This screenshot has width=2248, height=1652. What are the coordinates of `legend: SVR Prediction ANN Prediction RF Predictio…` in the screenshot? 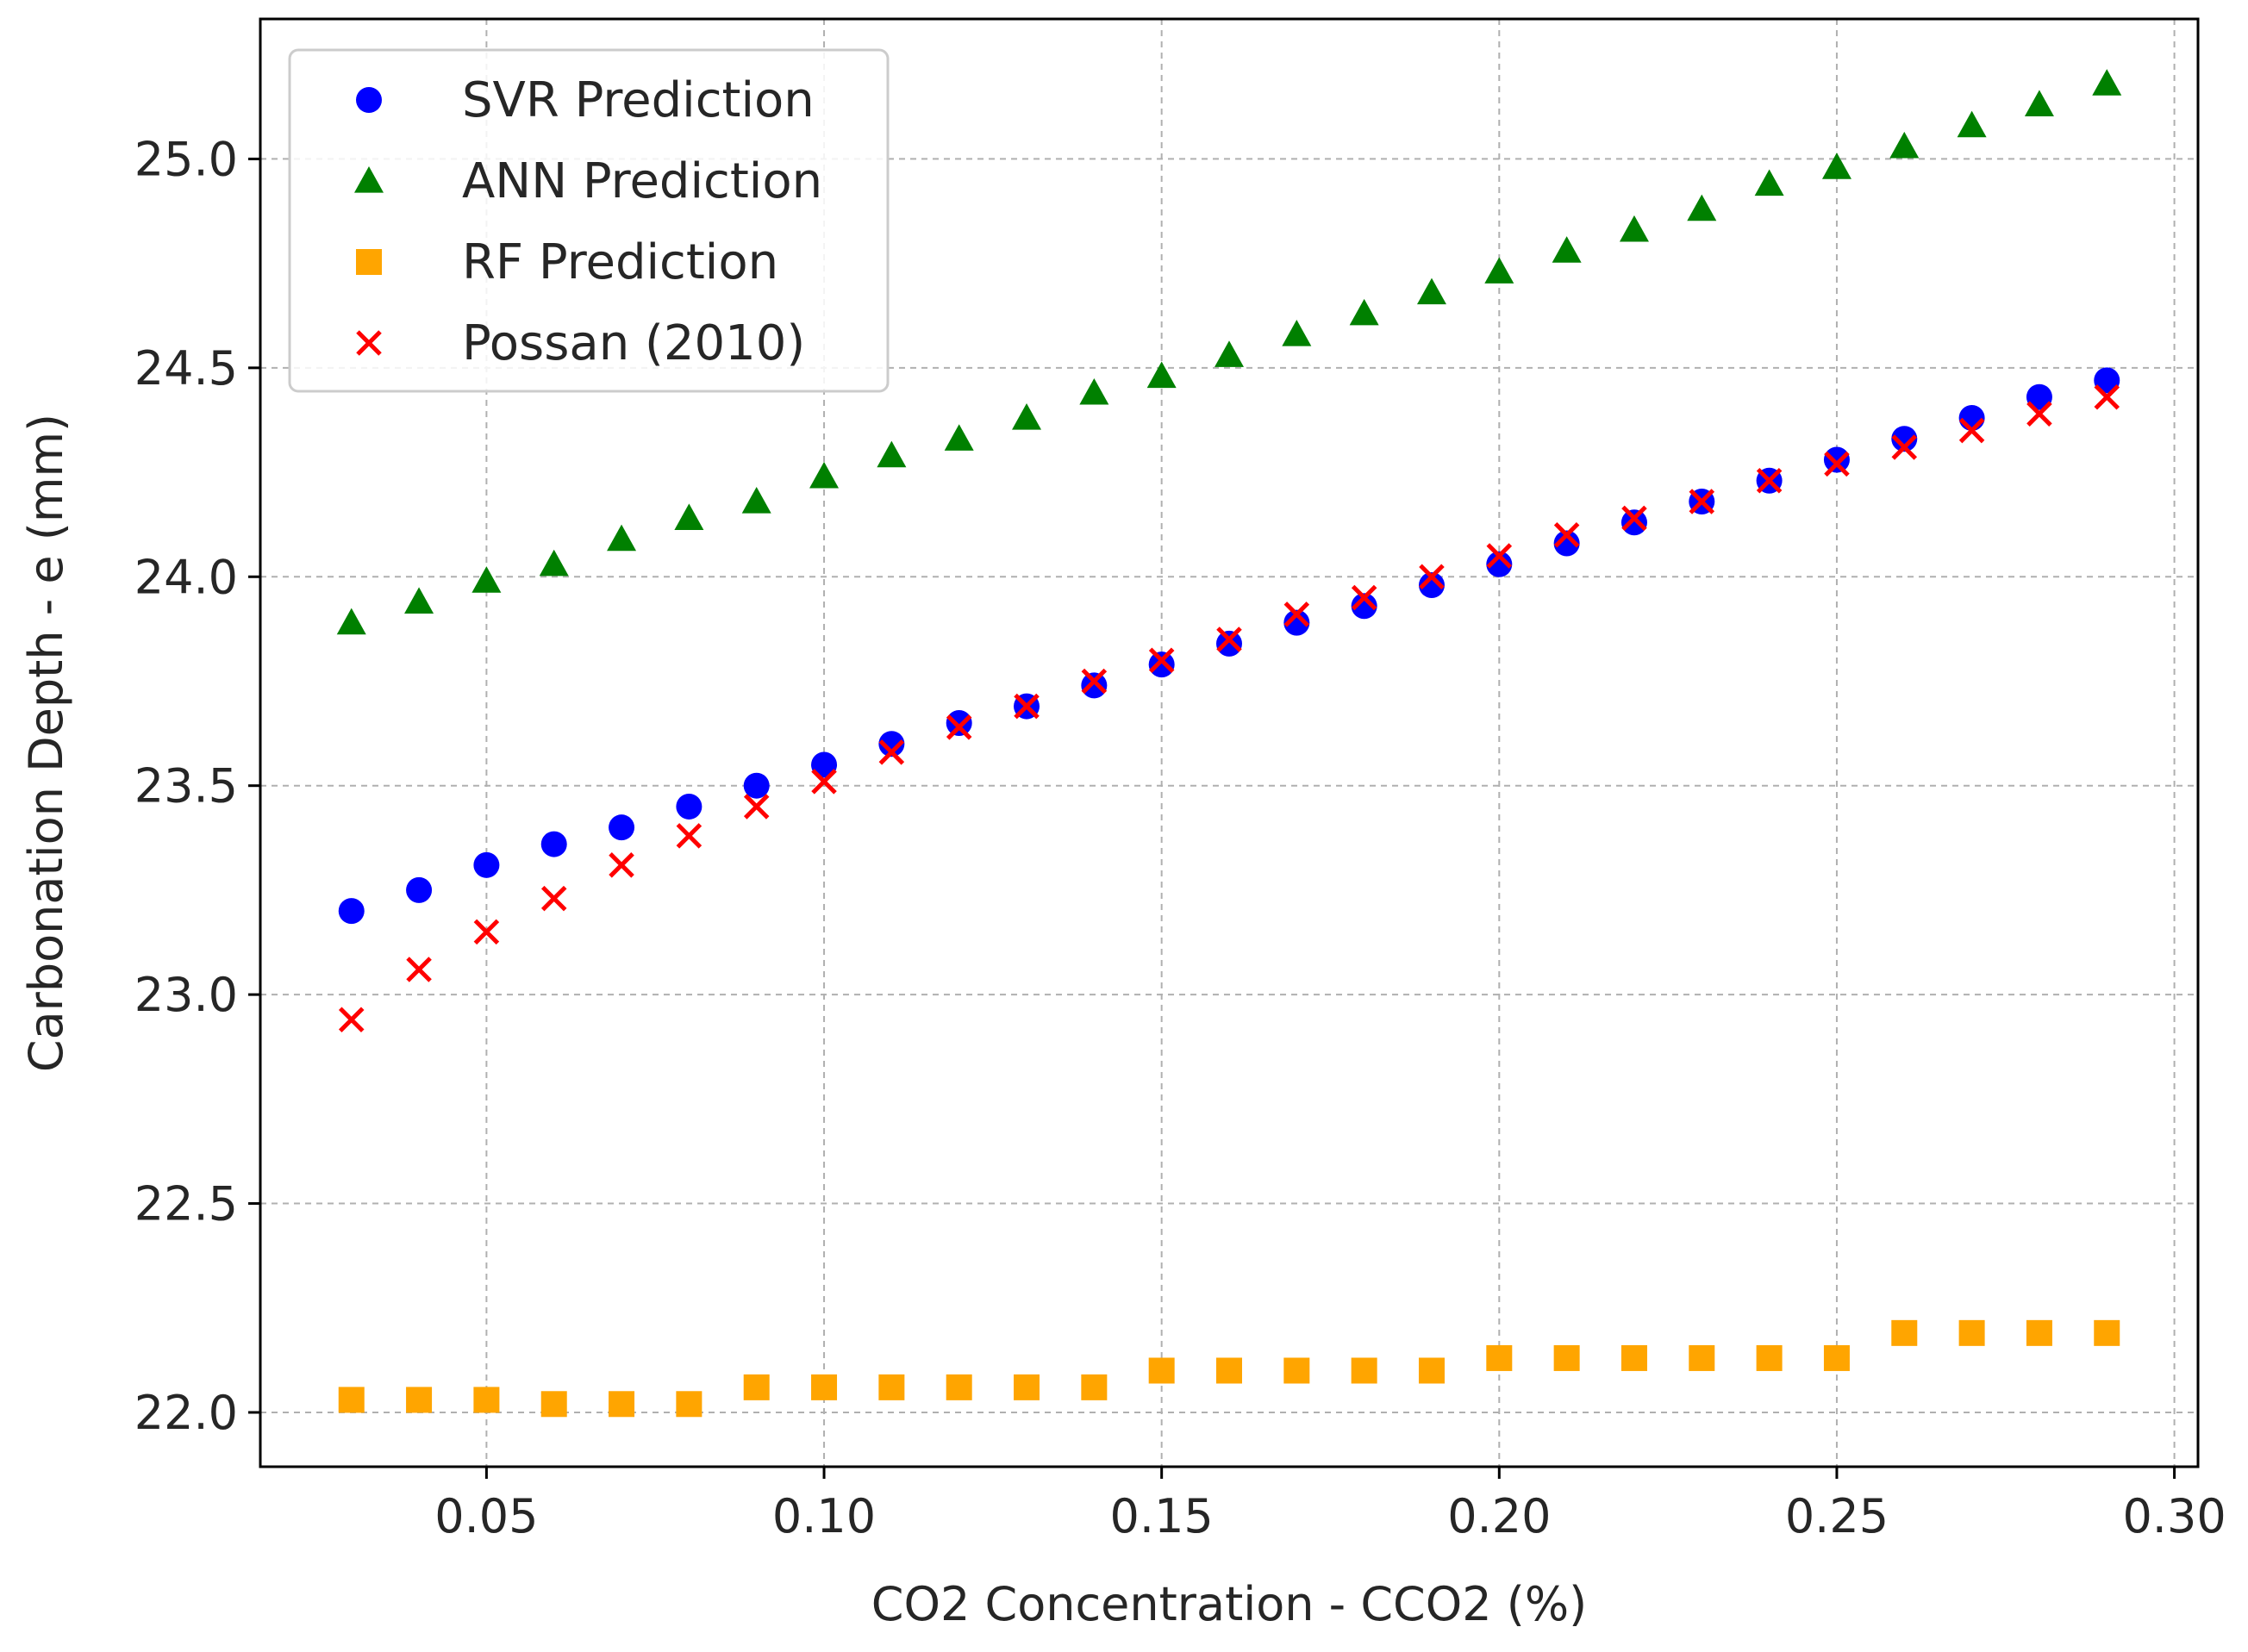 It's located at (589, 220).